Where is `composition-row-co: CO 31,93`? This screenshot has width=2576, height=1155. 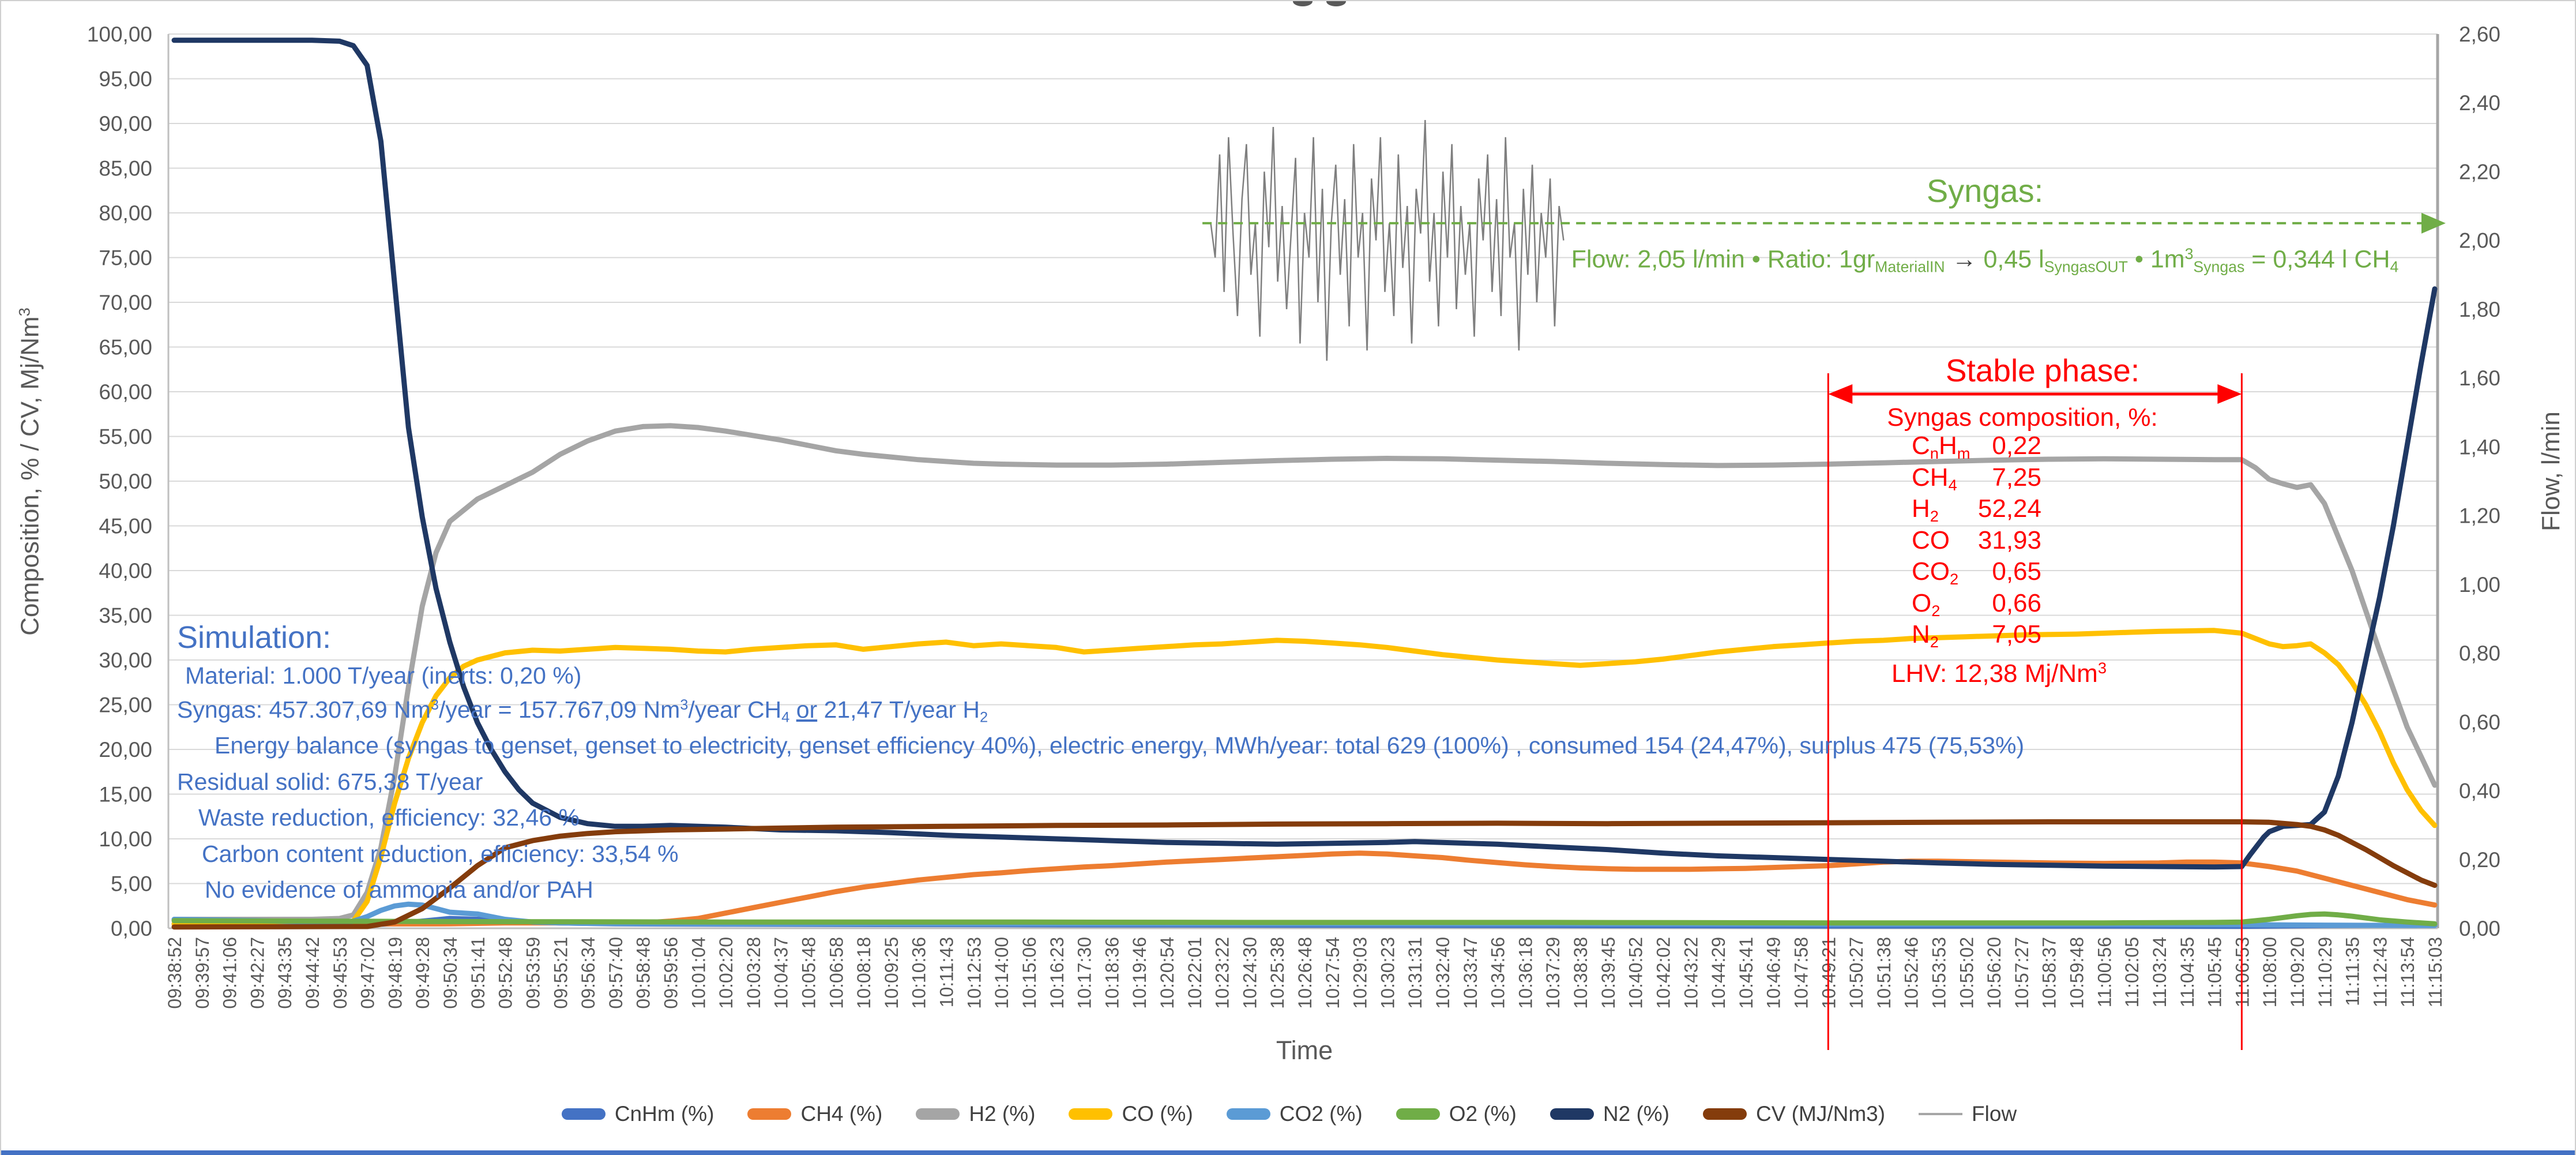 composition-row-co: CO 31,93 is located at coordinates (1976, 541).